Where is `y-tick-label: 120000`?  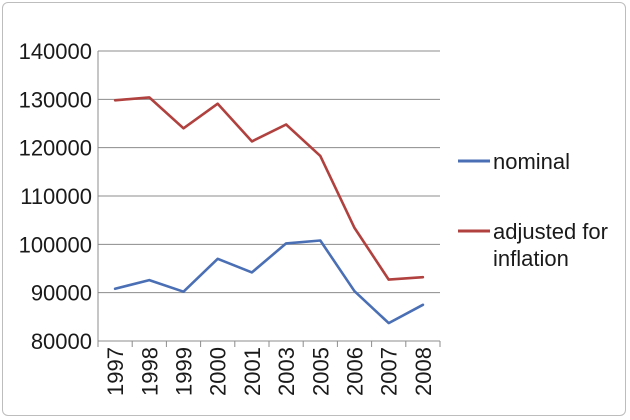 y-tick-label: 120000 is located at coordinates (55, 148).